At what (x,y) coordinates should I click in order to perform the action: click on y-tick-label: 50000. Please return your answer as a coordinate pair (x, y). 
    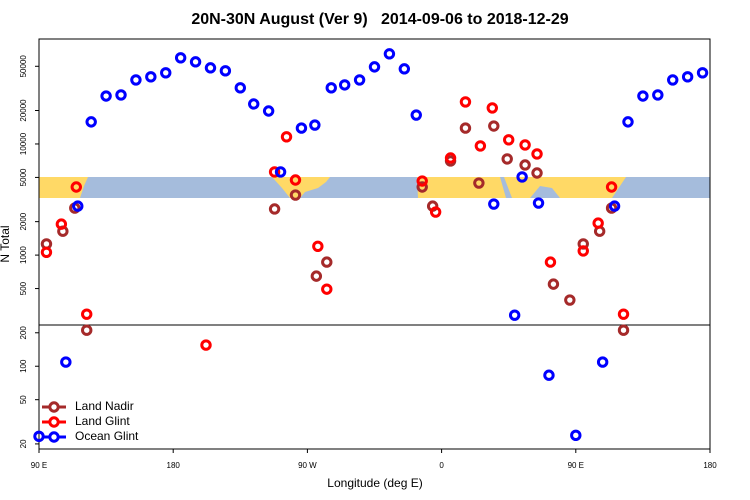
    Looking at the image, I should click on (23, 66).